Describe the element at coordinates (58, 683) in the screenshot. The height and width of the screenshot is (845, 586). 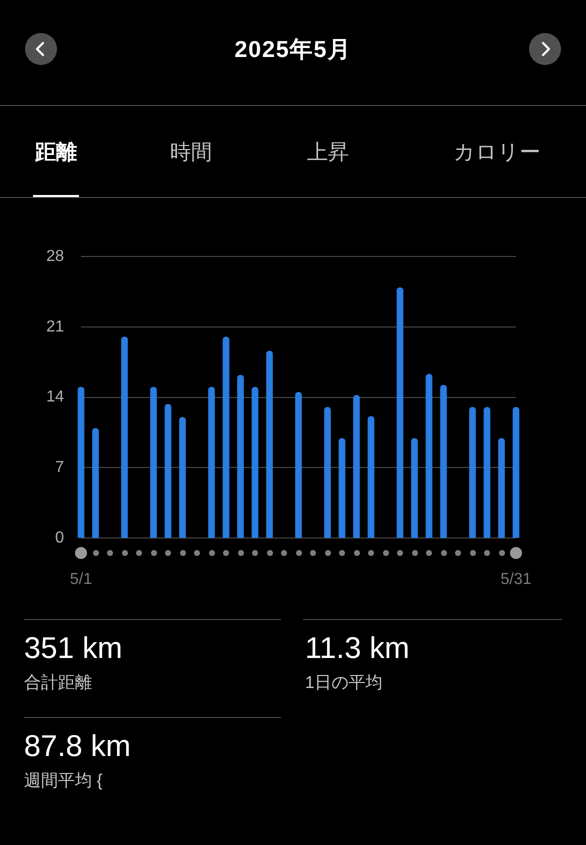
I see `text: 合計距離` at that location.